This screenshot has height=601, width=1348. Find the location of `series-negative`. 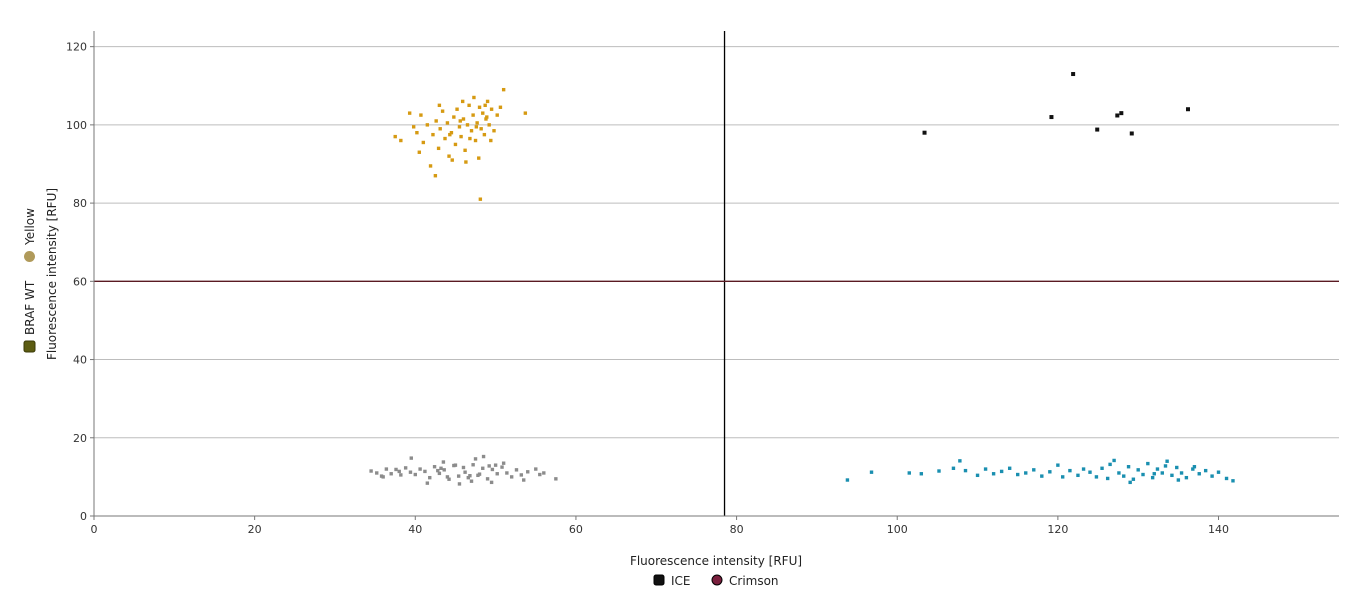

series-negative is located at coordinates (463, 470).